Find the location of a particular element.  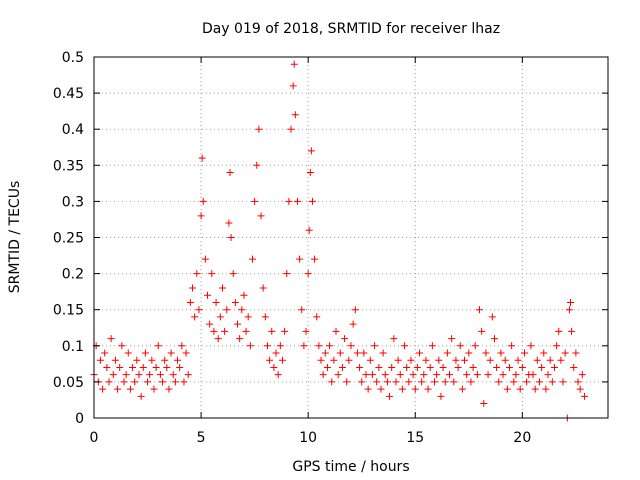

x-axis-title: GPS time / hours is located at coordinates (350, 467).